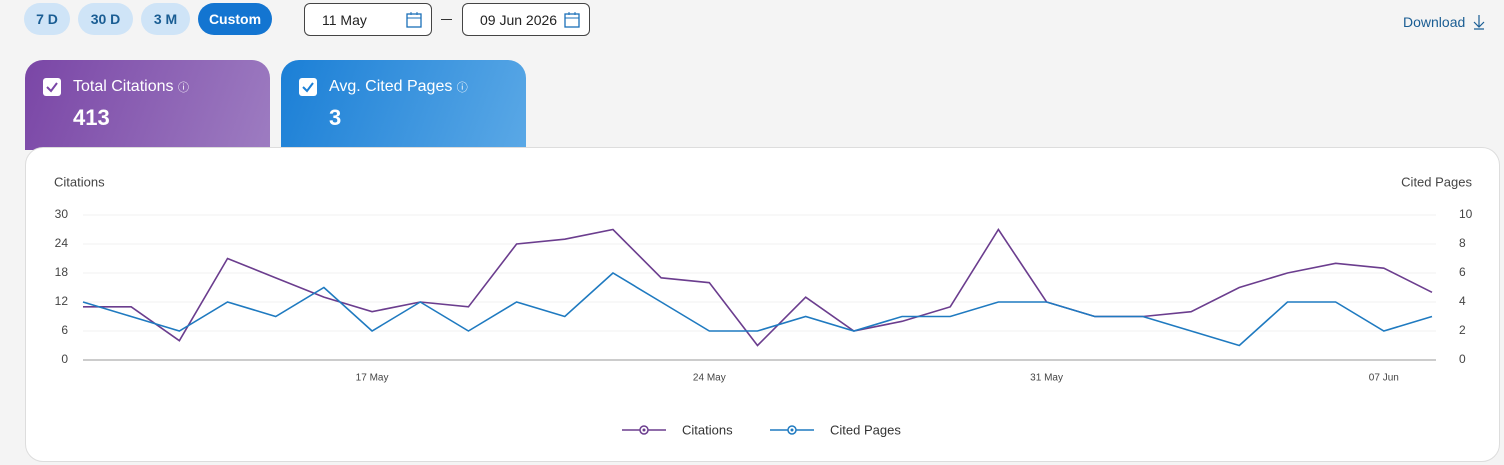 This screenshot has height=465, width=1504. What do you see at coordinates (1436, 181) in the screenshot?
I see `y2-axis-title: Cited Pages` at bounding box center [1436, 181].